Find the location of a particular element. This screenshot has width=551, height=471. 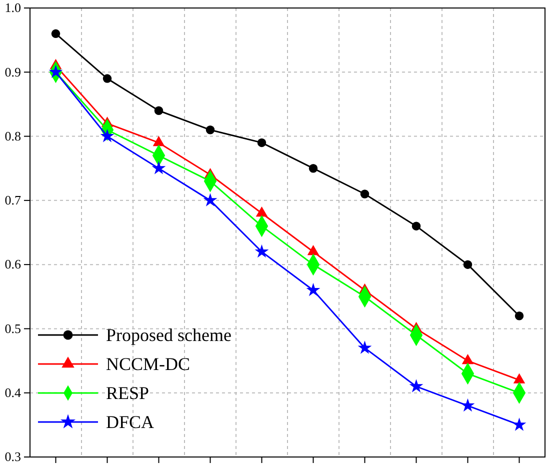

y-tick-label: 0.6 is located at coordinates (13, 264).